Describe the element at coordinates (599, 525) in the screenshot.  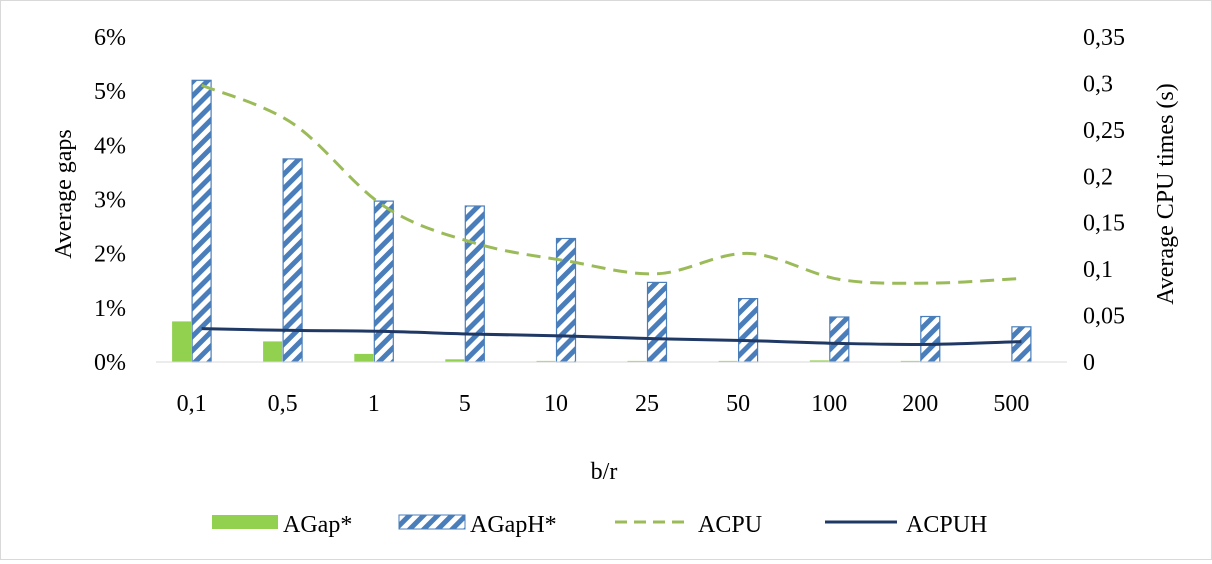
I see `legend: AGap* AGapH* ACPU ACPUH` at that location.